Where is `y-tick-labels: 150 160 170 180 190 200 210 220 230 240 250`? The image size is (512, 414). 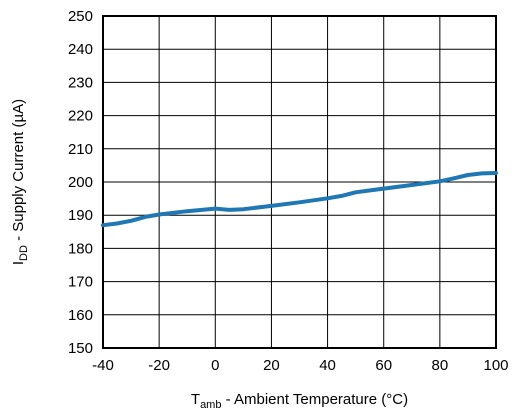 y-tick-labels: 150 160 170 180 190 200 210 220 230 240 250 is located at coordinates (80, 182).